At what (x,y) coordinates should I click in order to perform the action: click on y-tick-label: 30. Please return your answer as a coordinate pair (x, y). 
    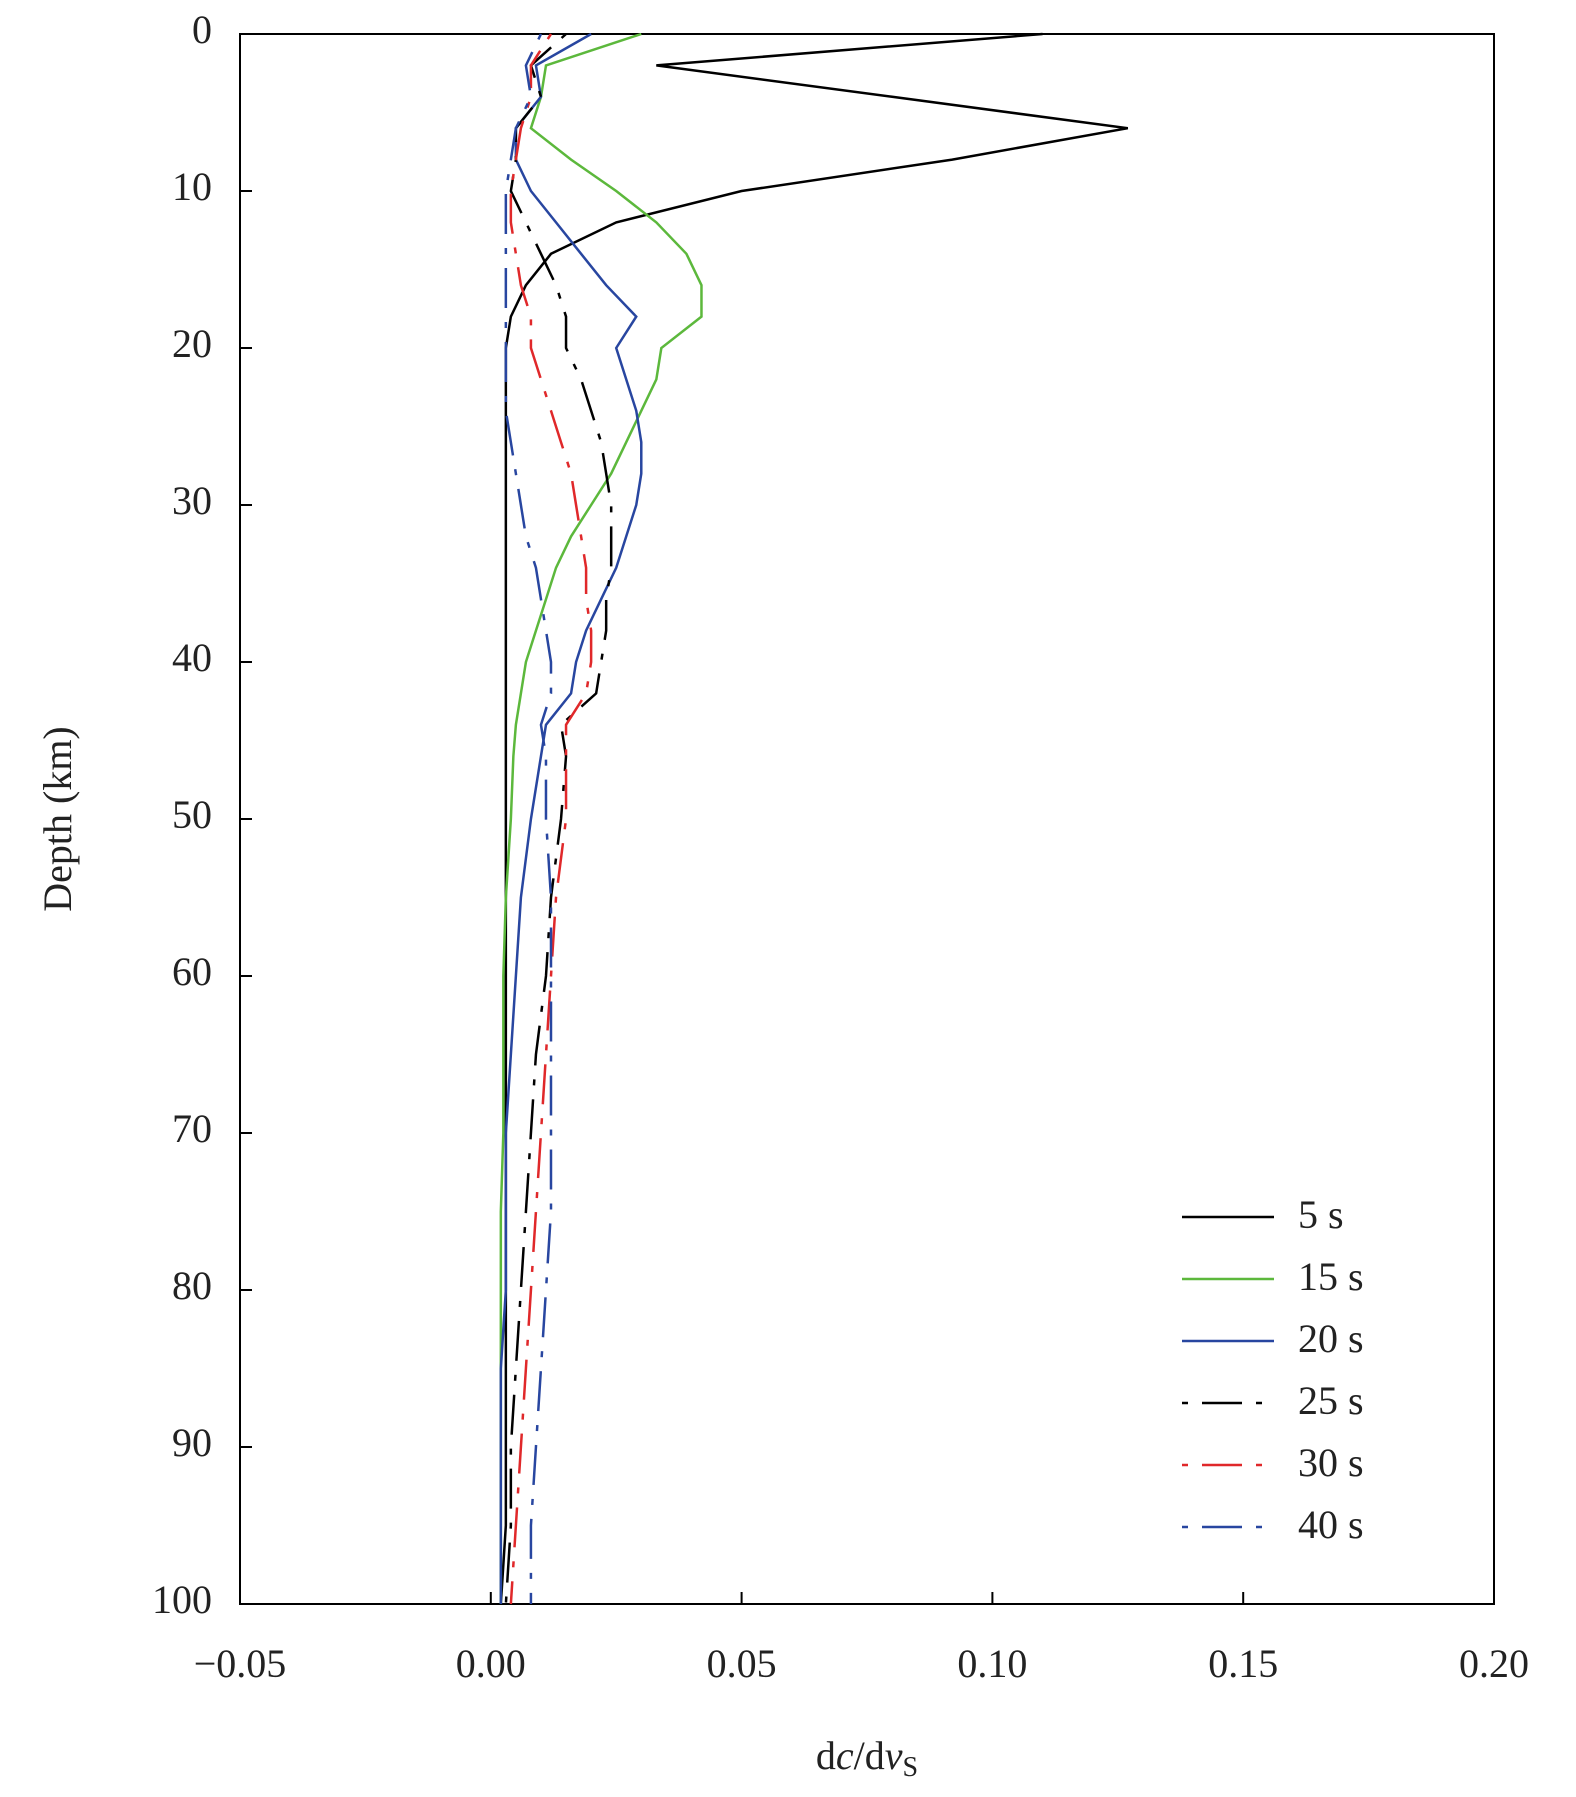
    Looking at the image, I should click on (192, 500).